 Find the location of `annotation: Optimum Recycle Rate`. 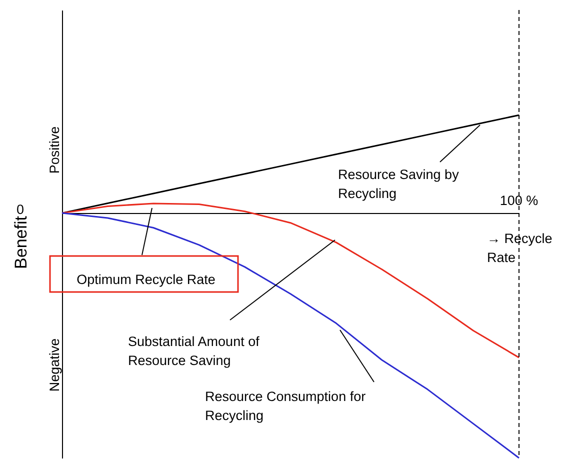

annotation: Optimum Recycle Rate is located at coordinates (146, 279).